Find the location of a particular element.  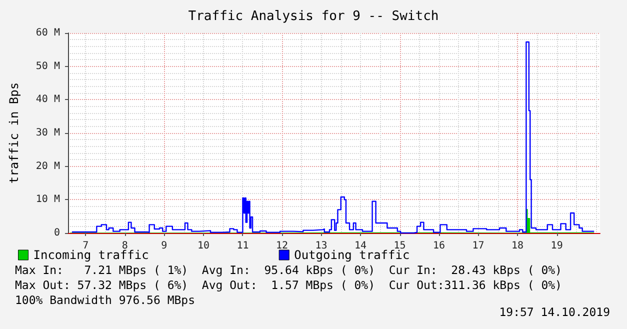

y-tick-label: 30 M is located at coordinates (48, 133).